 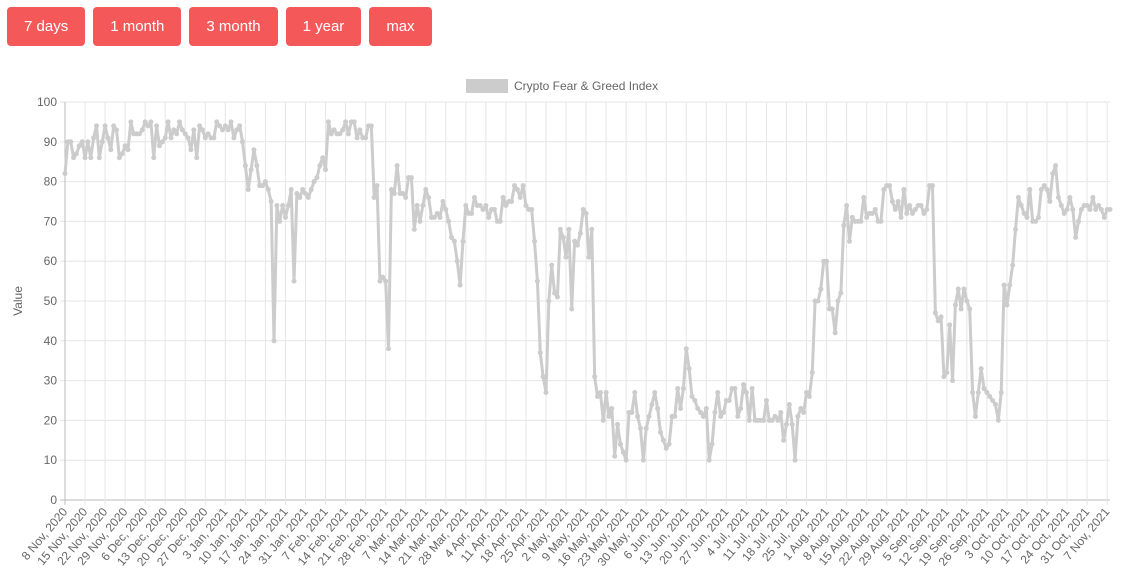 I want to click on y-tick-label: 20, so click(x=51, y=420).